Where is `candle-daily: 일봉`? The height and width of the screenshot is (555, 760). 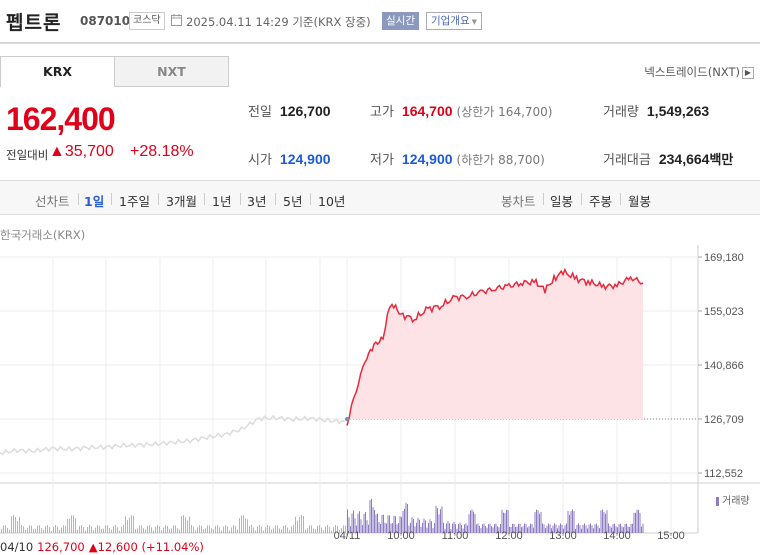 candle-daily: 일봉 is located at coordinates (562, 201).